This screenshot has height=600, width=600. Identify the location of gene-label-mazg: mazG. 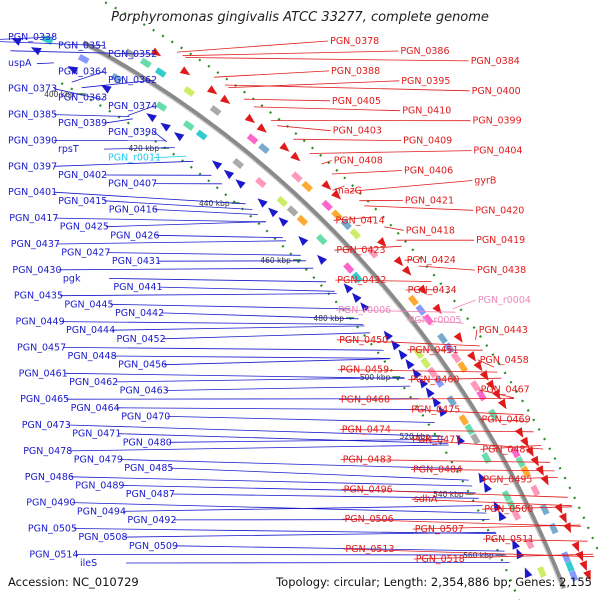
(348, 190).